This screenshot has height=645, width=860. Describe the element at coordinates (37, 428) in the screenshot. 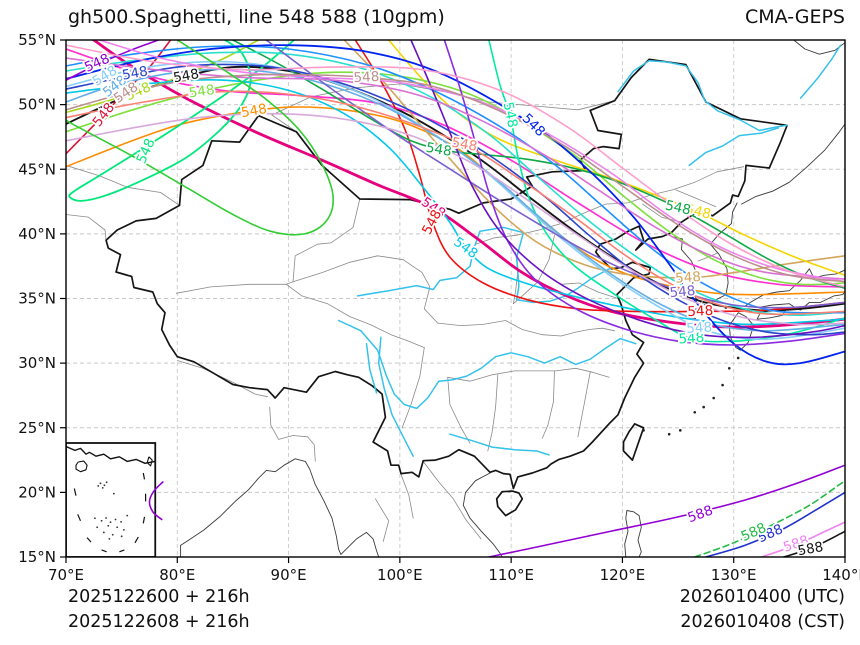

I see `y-tick-label: 25°N` at that location.